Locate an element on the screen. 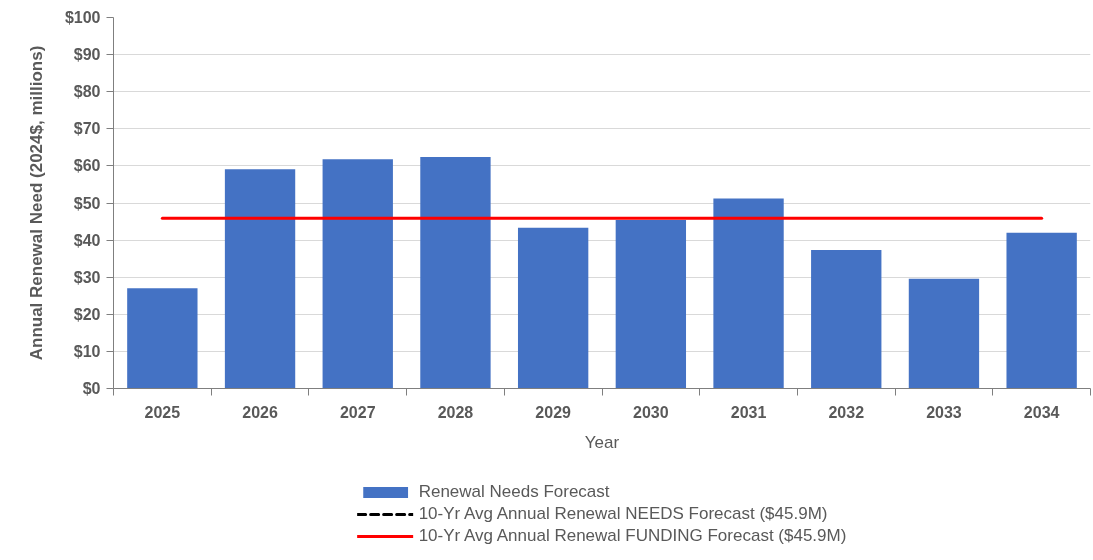 This screenshot has width=1093, height=560. y-tick-label: $40 is located at coordinates (87, 240).